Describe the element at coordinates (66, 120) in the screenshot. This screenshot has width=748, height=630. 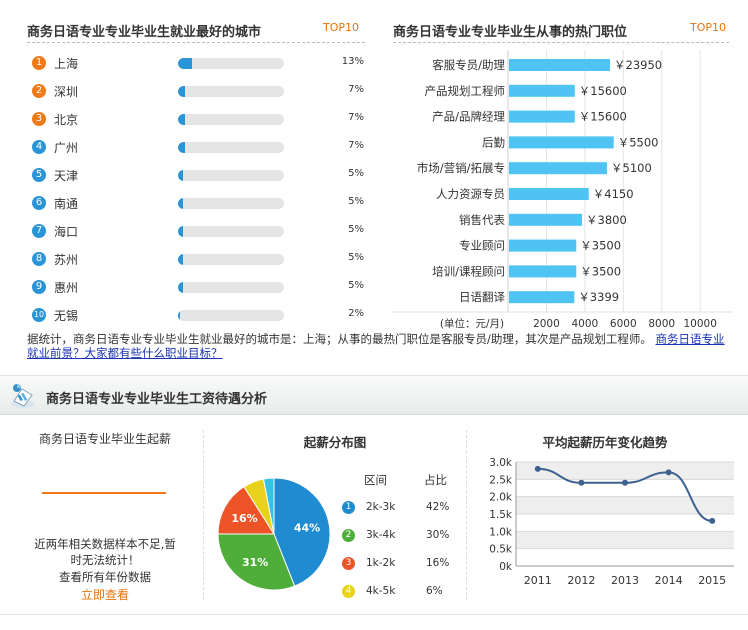
I see `city-name: 北京` at that location.